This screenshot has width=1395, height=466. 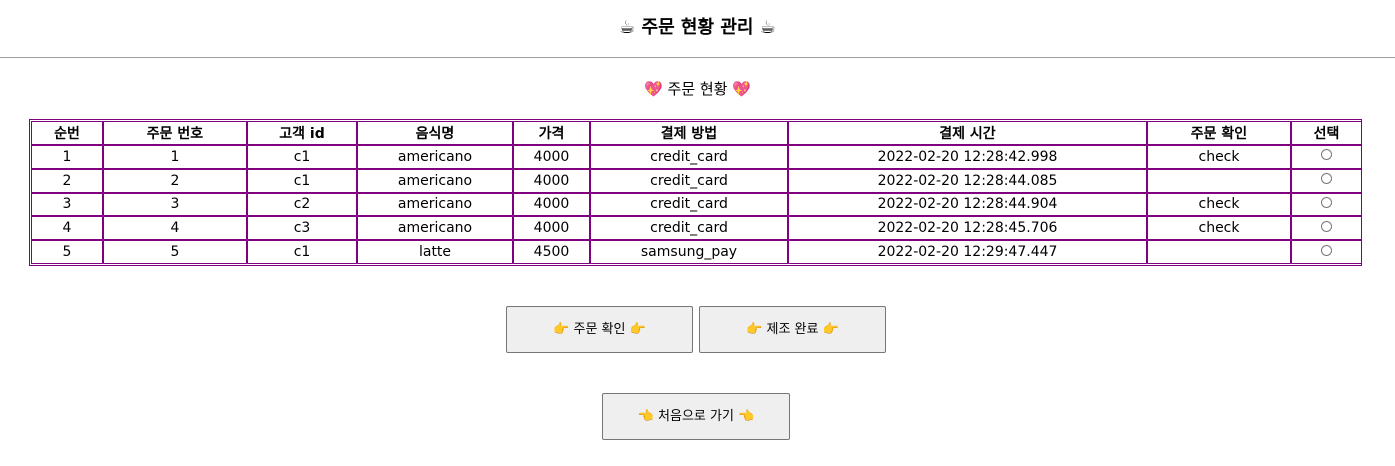 I want to click on column-header-food-name: 음식명, so click(x=435, y=133).